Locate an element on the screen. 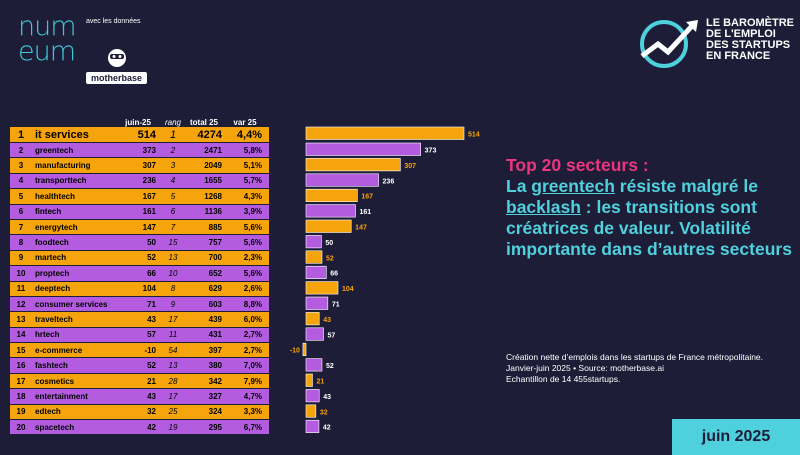 Image resolution: width=800 pixels, height=455 pixels. cell-rank: 9 is located at coordinates (21, 258).